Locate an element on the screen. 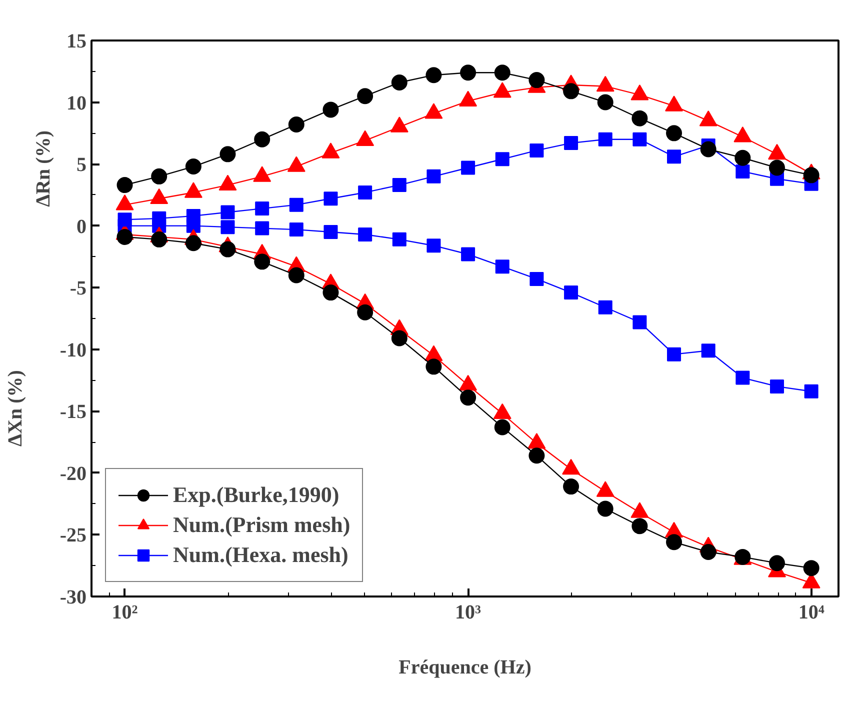 This screenshot has width=853, height=711. y-tick-label: -25 is located at coordinates (73, 535).